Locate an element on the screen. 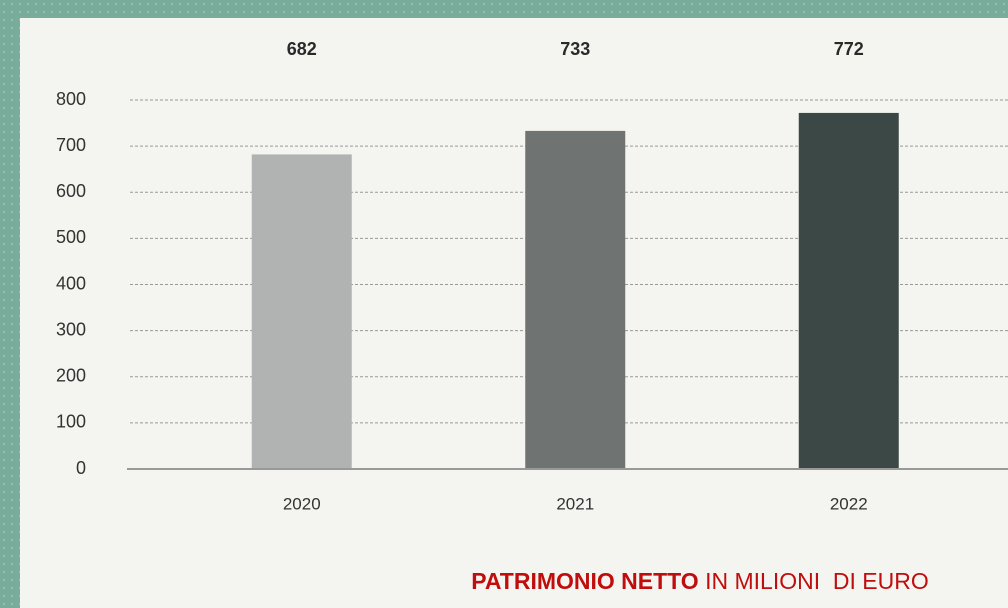 The width and height of the screenshot is (1008, 608). value-label: 733 is located at coordinates (575, 49).